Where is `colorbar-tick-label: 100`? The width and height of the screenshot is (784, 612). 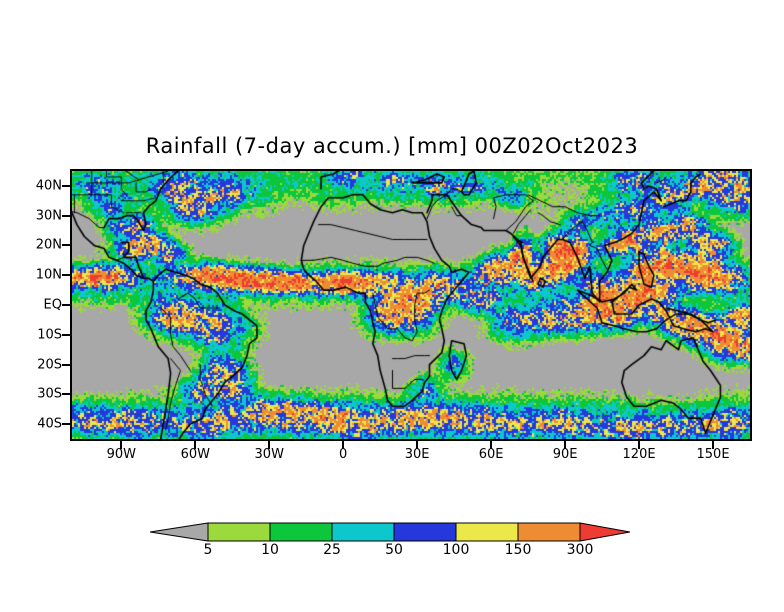
colorbar-tick-label: 100 is located at coordinates (456, 550).